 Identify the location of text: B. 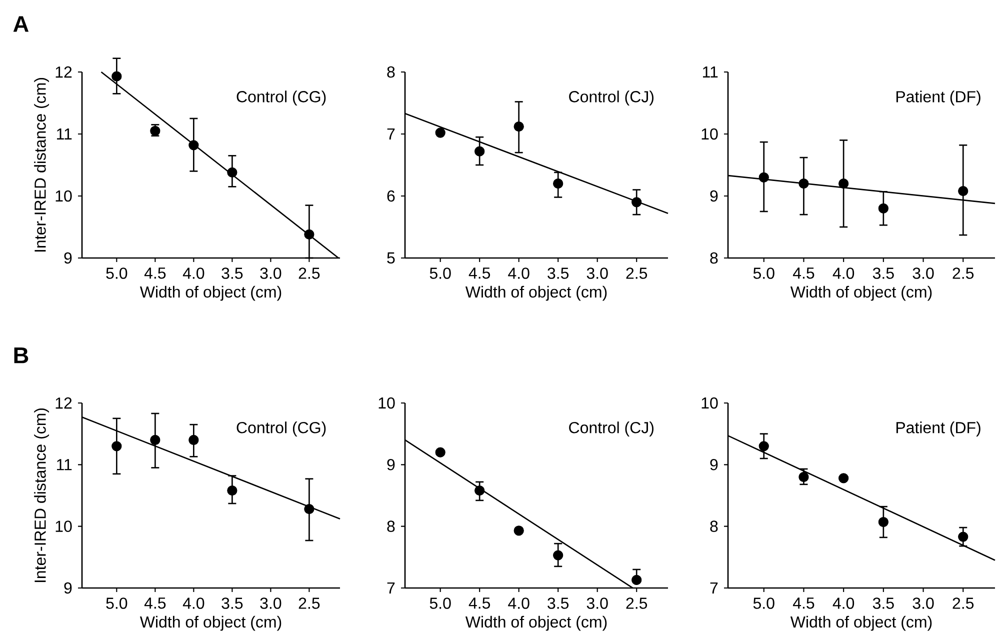
(21, 356).